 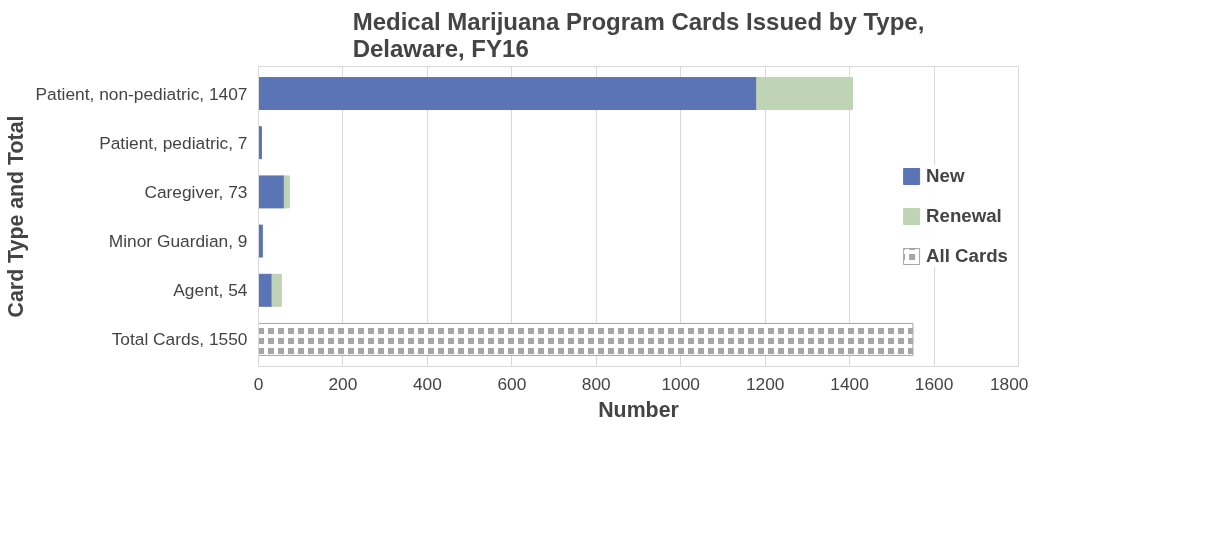 I want to click on y-tick-label: Minor Guardian, 9, so click(x=178, y=241).